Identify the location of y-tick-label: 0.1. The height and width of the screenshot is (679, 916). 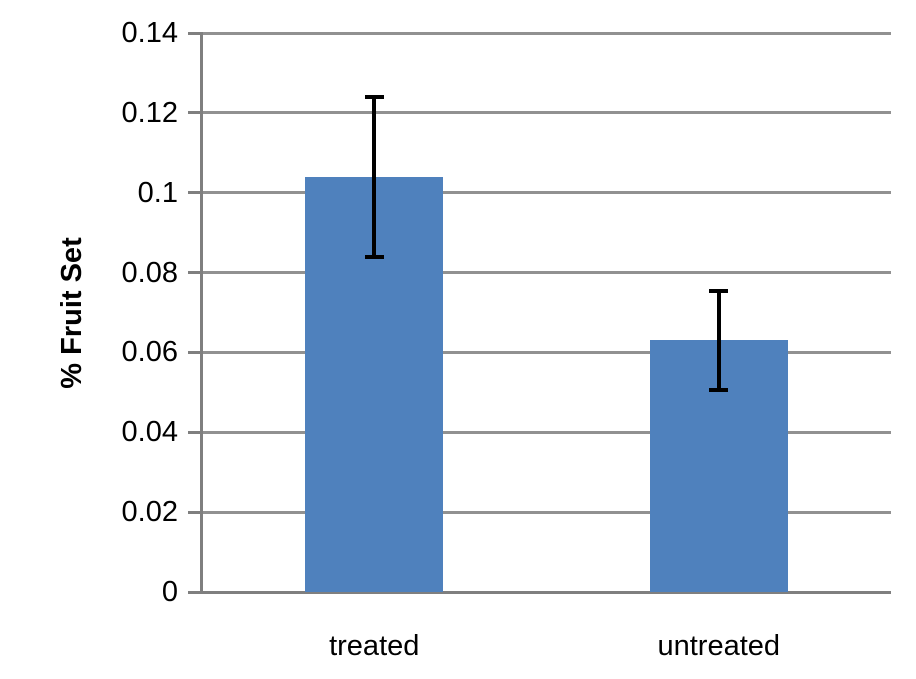
(157, 192).